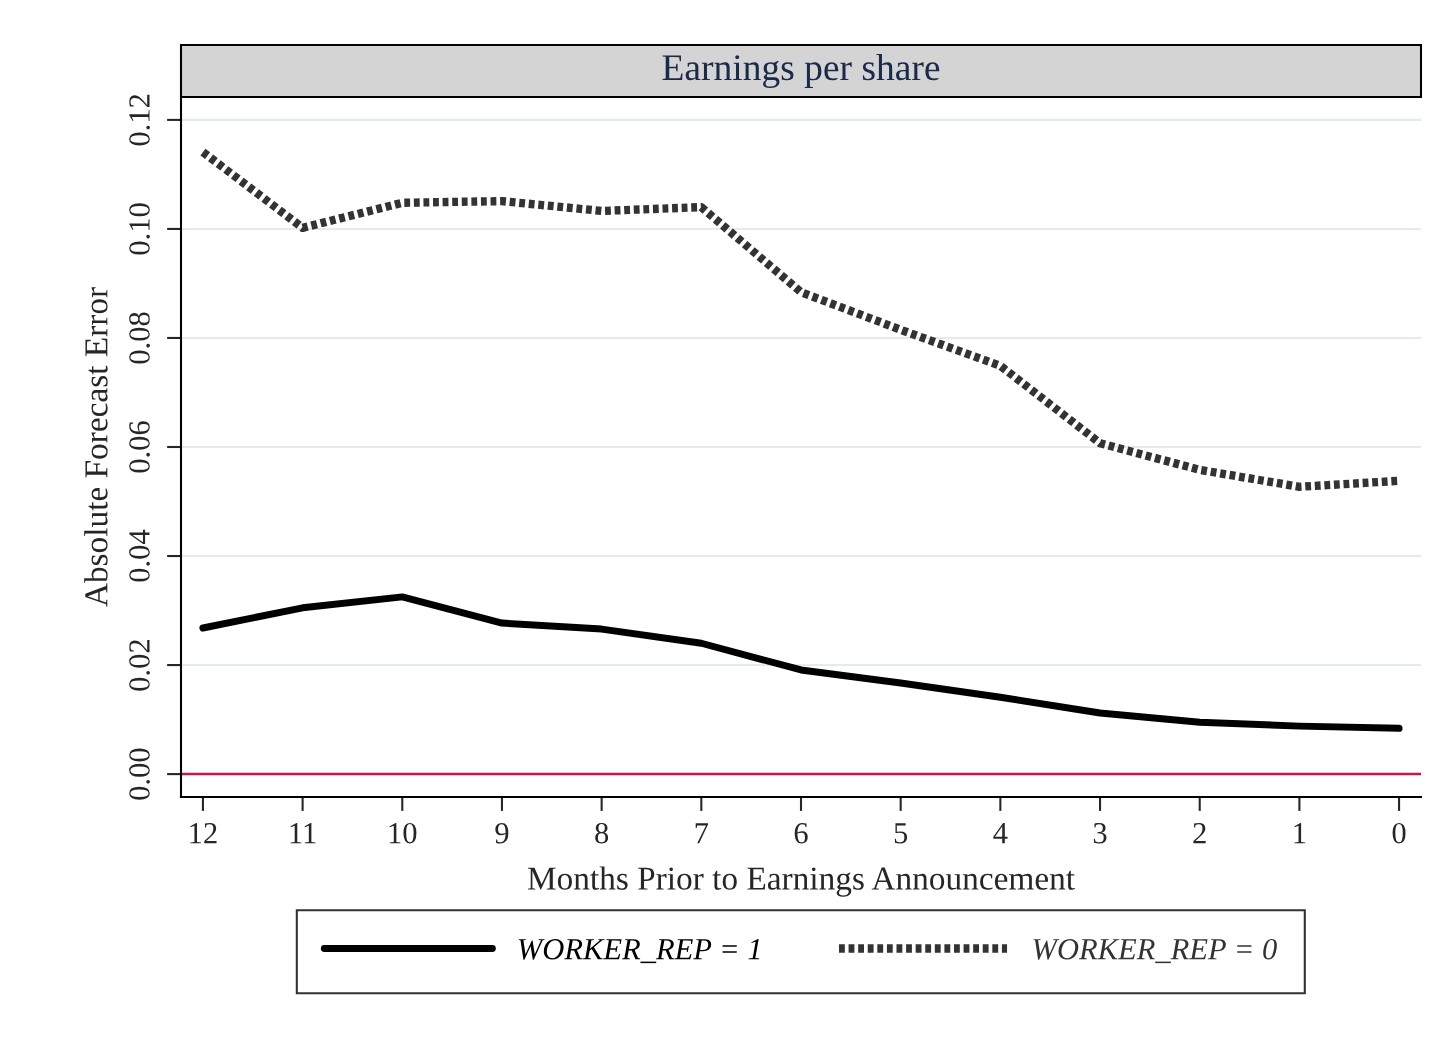 This screenshot has width=1456, height=1056. Describe the element at coordinates (1300, 833) in the screenshot. I see `x-tick-label: 1` at that location.